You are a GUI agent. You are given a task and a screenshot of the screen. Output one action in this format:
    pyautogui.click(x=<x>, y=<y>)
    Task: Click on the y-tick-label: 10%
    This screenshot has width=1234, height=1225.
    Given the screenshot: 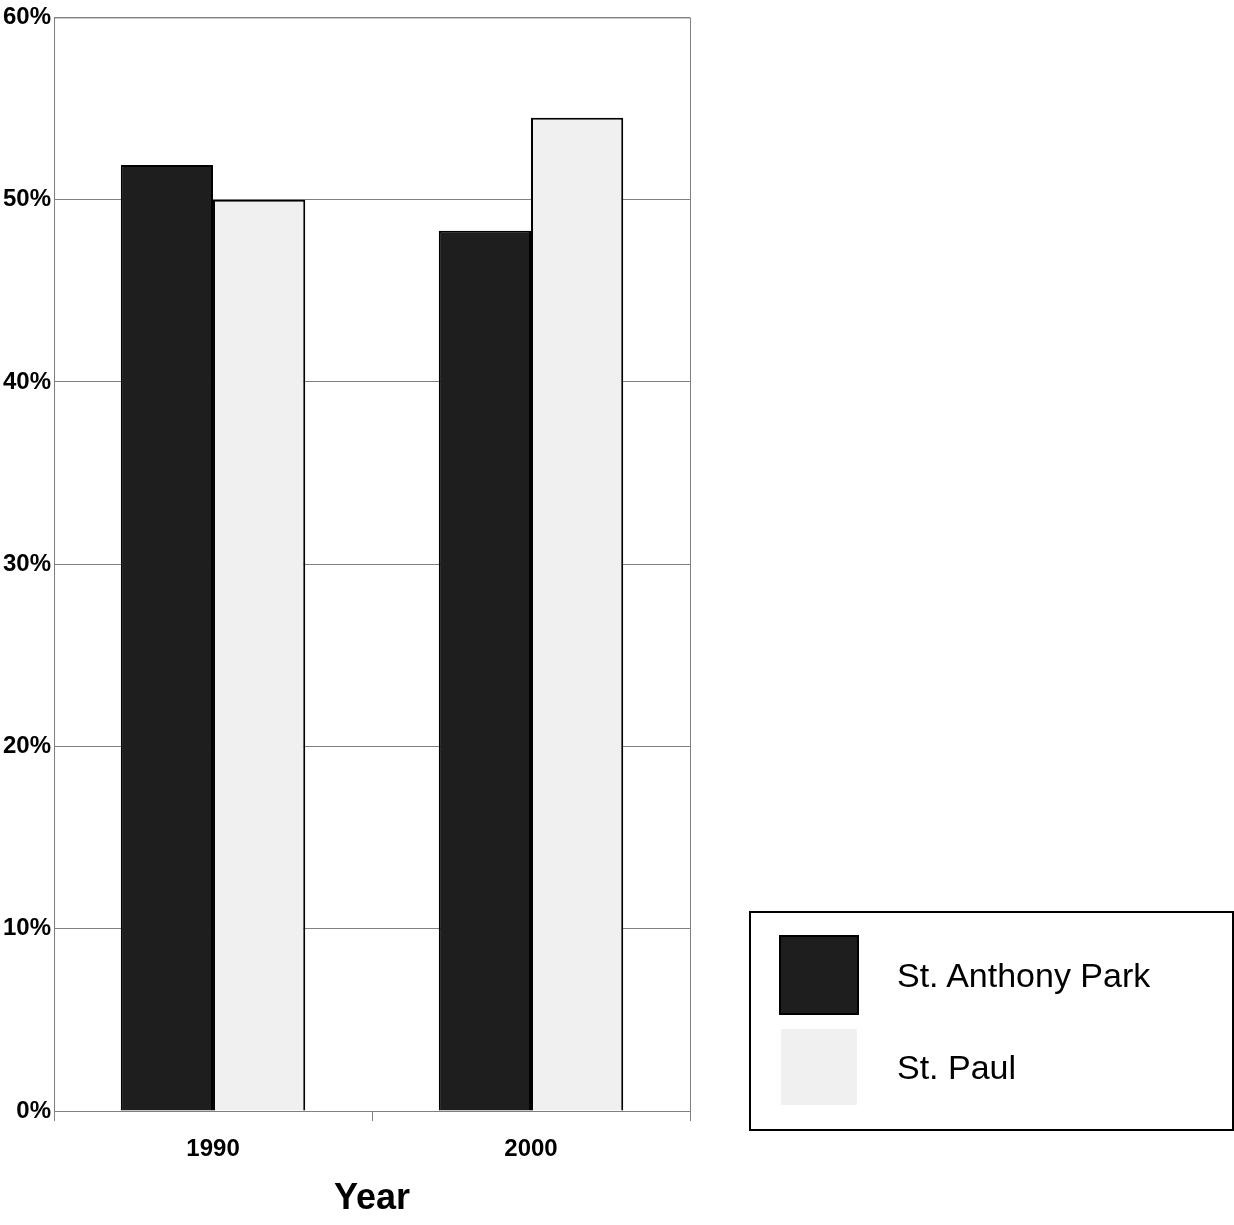 What is the action you would take?
    pyautogui.click(x=27, y=927)
    